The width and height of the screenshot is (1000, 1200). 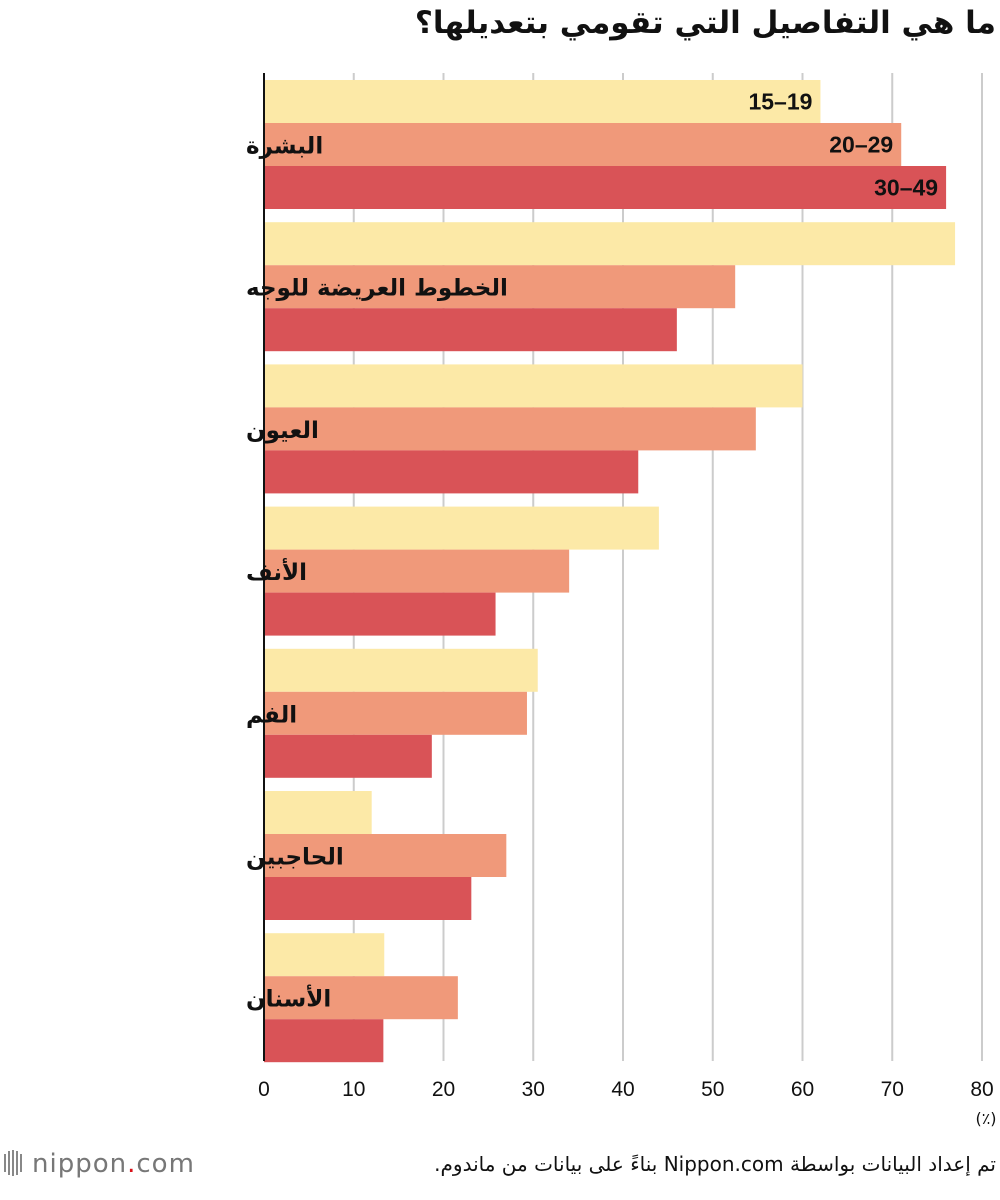 I want to click on series-label: 15–19, so click(x=780, y=102).